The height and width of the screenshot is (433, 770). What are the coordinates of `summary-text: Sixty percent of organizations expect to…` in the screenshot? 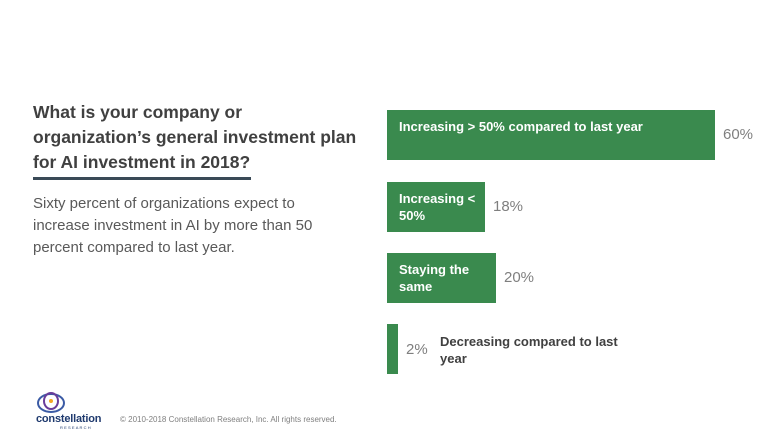 It's located at (173, 225).